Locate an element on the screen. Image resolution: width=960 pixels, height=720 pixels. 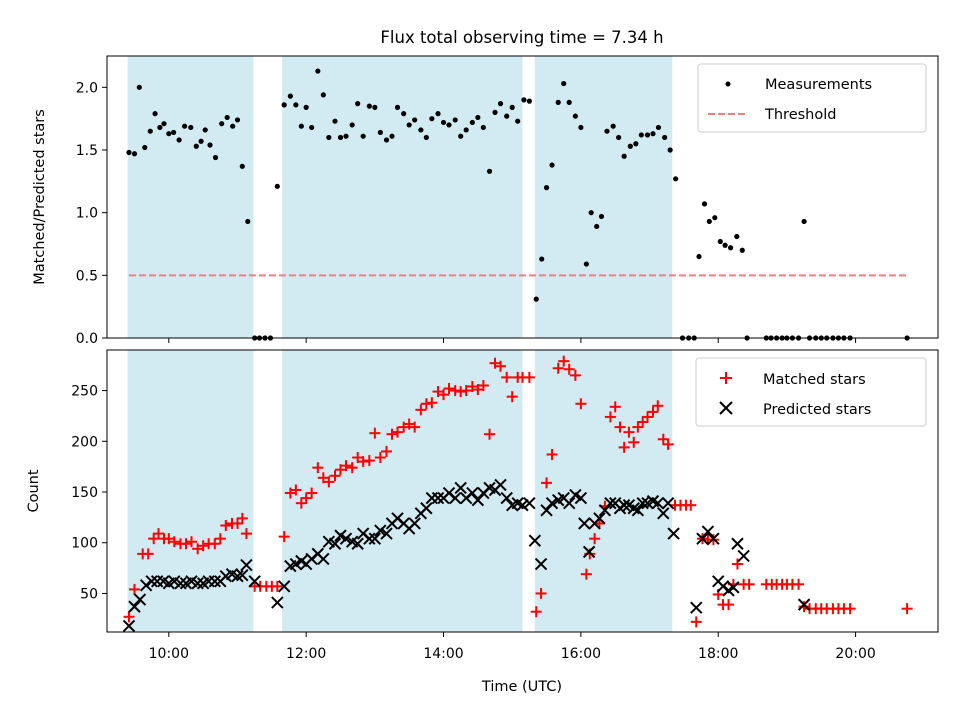
x-tick-label: 16:00 is located at coordinates (581, 654).